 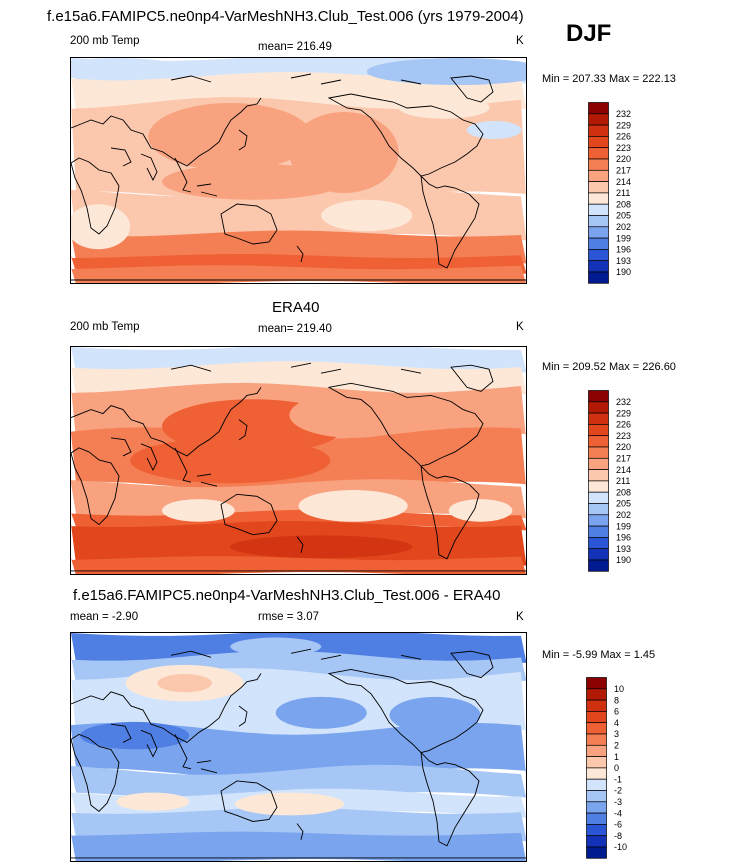 I want to click on panel3-rmse: rmse = 3.07, so click(x=289, y=617).